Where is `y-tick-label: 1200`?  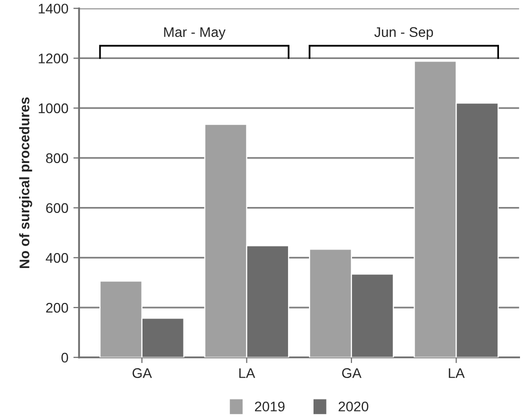
y-tick-label: 1200 is located at coordinates (53, 59).